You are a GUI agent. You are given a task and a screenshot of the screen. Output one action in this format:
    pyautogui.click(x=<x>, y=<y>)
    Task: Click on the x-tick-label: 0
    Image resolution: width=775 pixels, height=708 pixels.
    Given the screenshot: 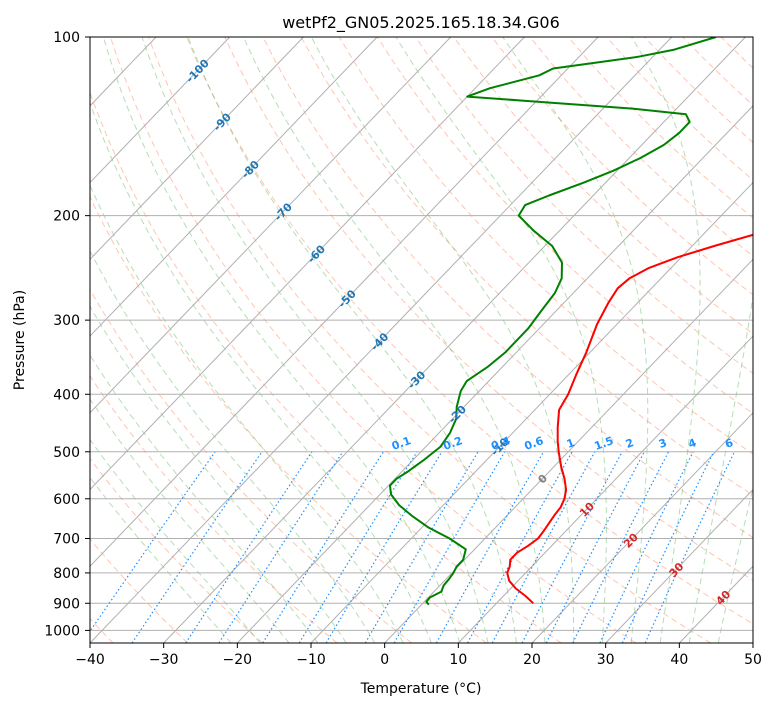 What is the action you would take?
    pyautogui.click(x=384, y=660)
    